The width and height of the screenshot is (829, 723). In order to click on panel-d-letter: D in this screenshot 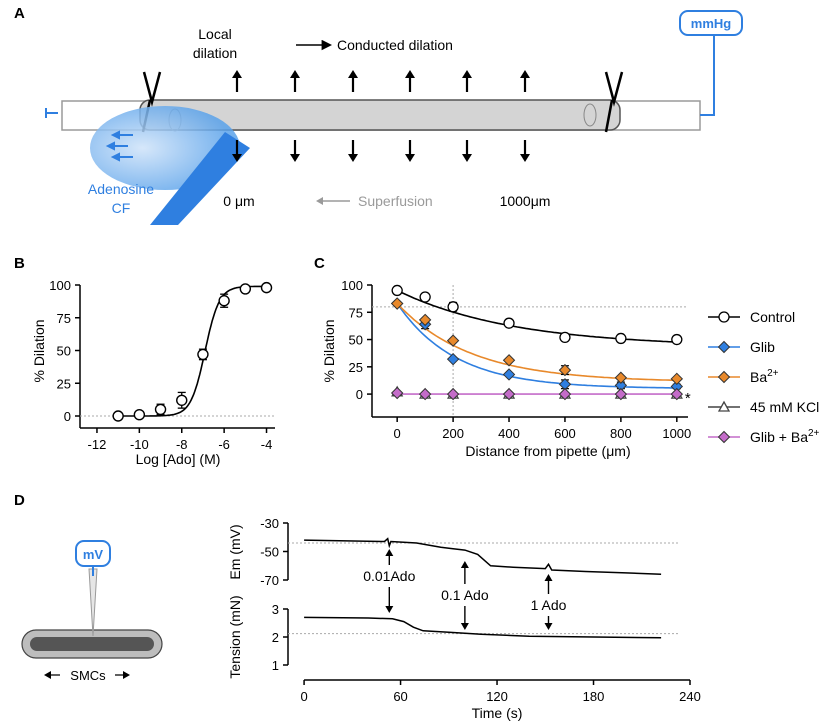, I will do `click(19, 500)`.